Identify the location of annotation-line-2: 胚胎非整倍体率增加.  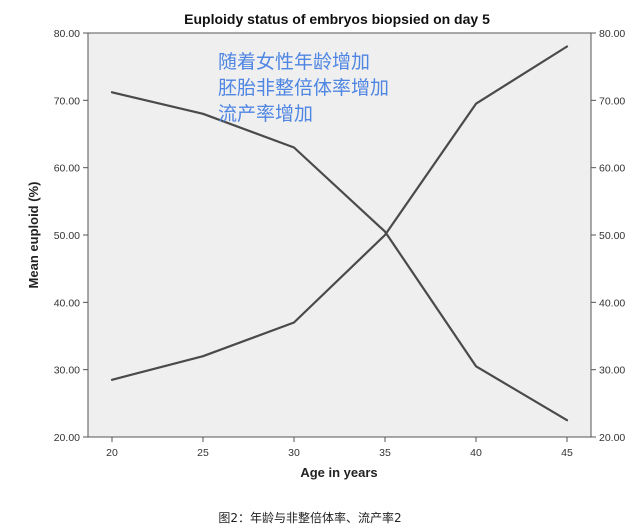
(303, 88).